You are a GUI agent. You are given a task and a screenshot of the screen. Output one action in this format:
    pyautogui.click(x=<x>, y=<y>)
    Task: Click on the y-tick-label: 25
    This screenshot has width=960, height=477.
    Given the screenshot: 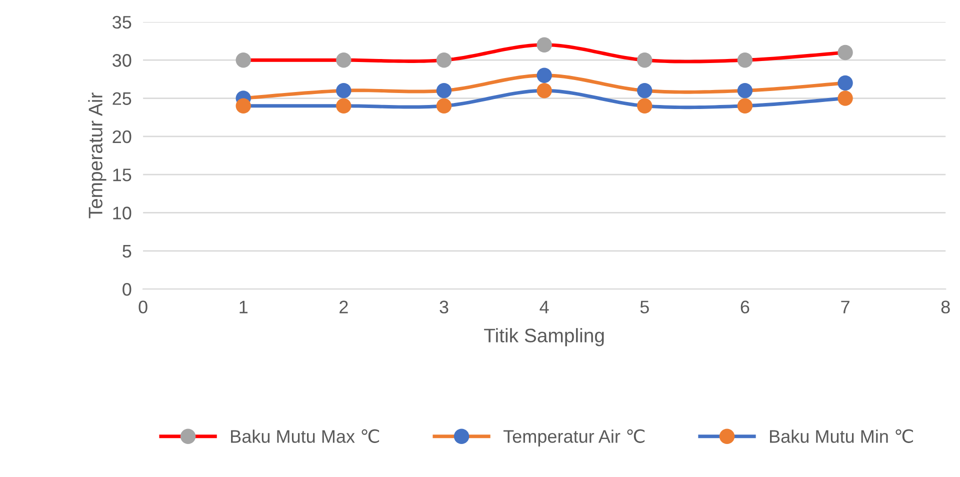 What is the action you would take?
    pyautogui.click(x=122, y=98)
    